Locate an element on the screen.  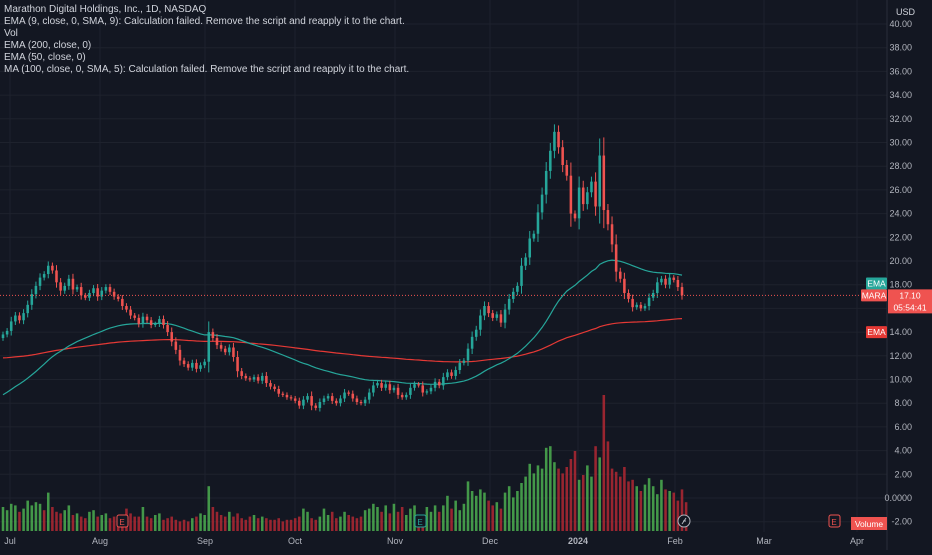
x-tick-label: Dec is located at coordinates (490, 541).